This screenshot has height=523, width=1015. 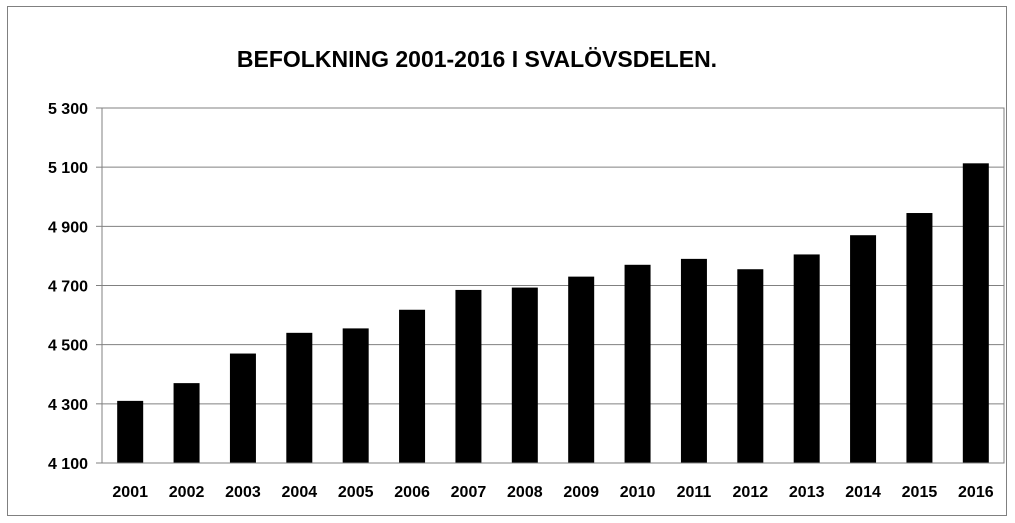 What do you see at coordinates (299, 397) in the screenshot?
I see `bar-2004` at bounding box center [299, 397].